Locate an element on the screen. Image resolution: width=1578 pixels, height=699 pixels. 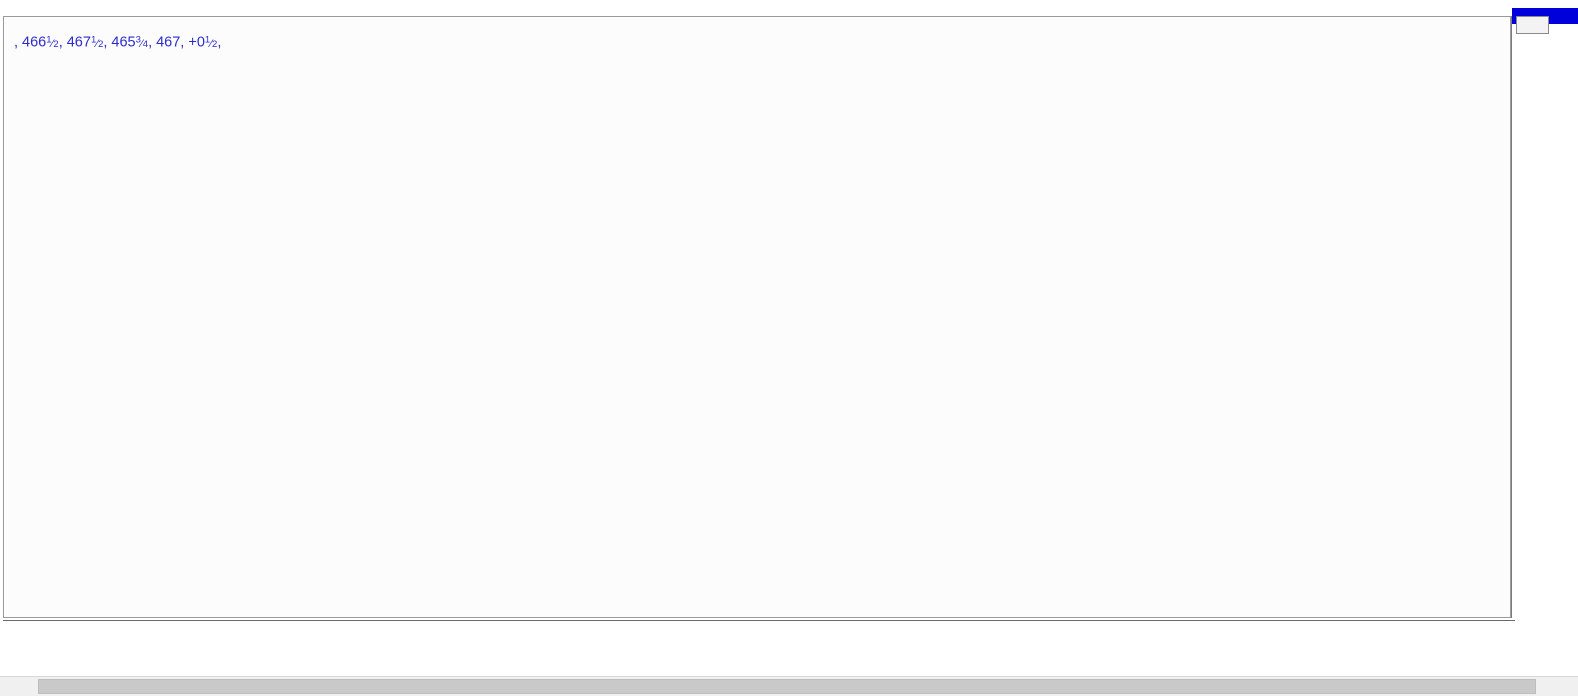
scroll-last-button is located at coordinates (1564, 686).